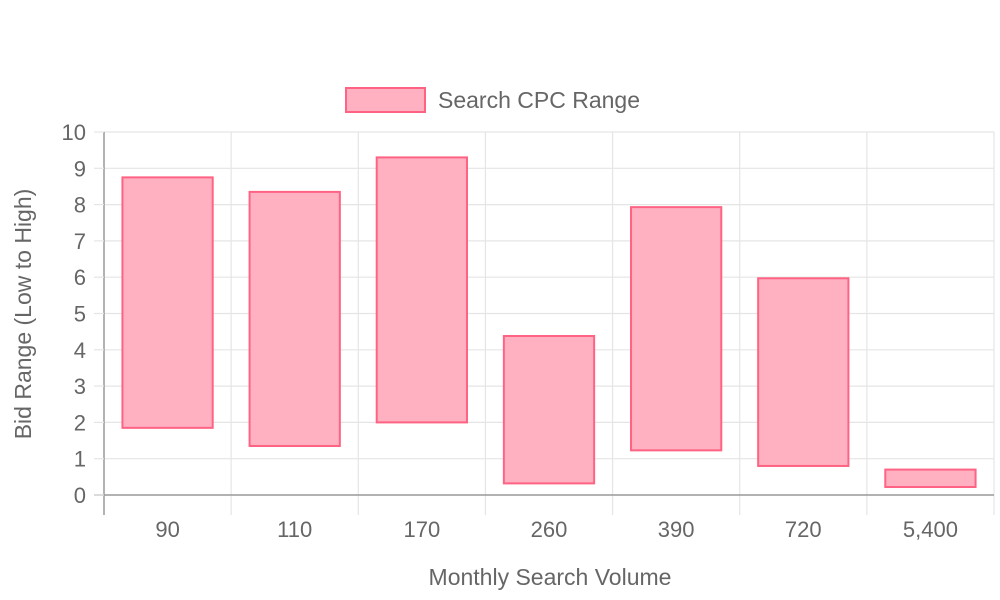 This screenshot has height=600, width=1000. What do you see at coordinates (80, 205) in the screenshot?
I see `y-tick-label: 8` at bounding box center [80, 205].